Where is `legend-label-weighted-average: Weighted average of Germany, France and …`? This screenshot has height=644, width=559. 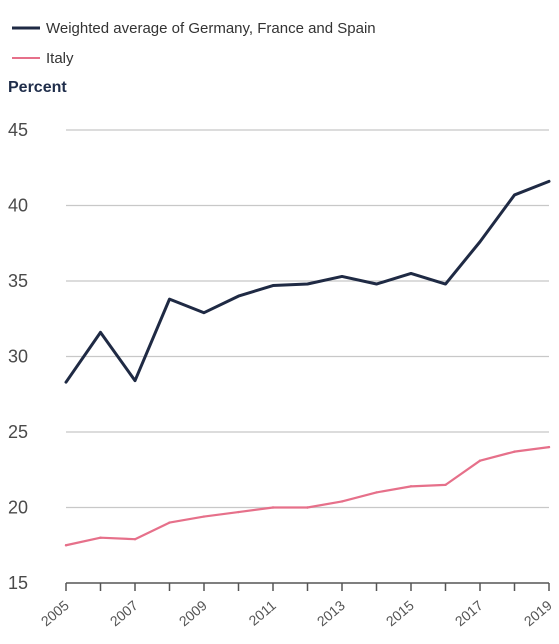
legend-label-weighted-average: Weighted average of Germany, France and … is located at coordinates (211, 28).